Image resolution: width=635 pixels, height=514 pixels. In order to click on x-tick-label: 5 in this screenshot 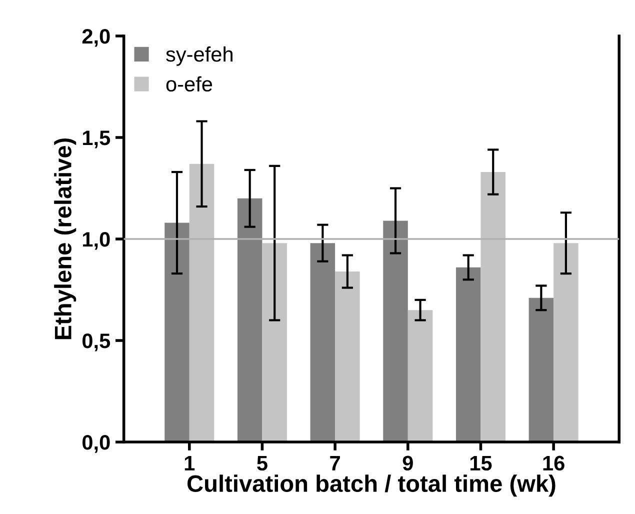, I will do `click(262, 463)`.